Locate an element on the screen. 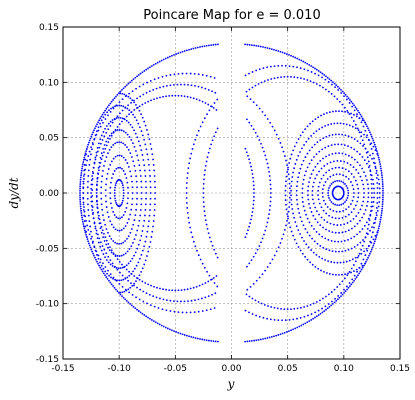 The width and height of the screenshot is (415, 400). y-tick-label: 0.15 is located at coordinates (49, 28).